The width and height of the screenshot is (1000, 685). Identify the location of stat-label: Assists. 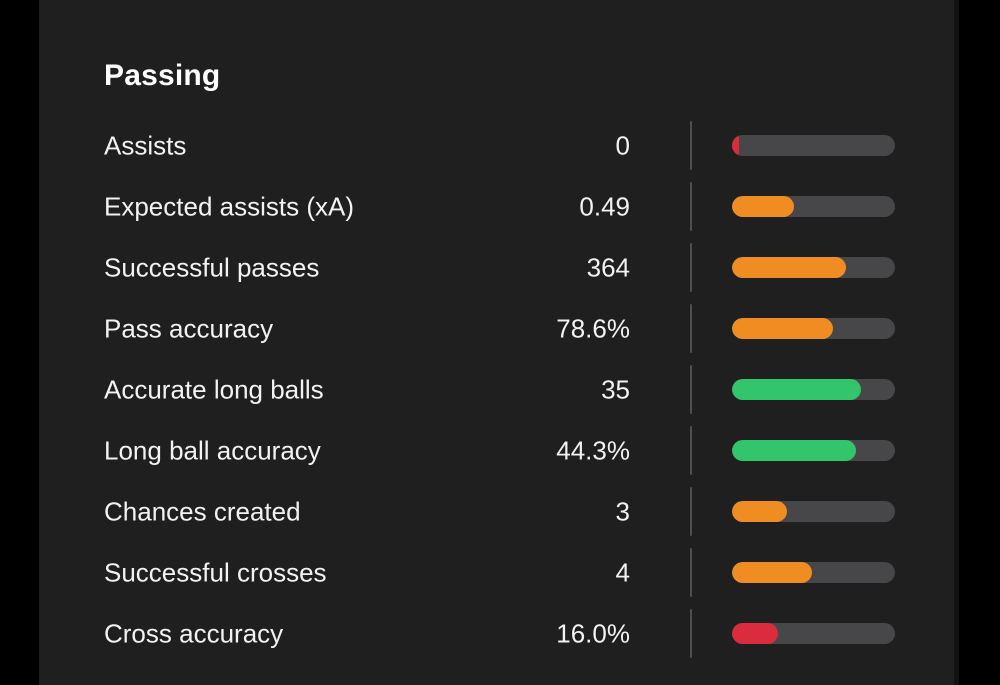
(145, 145).